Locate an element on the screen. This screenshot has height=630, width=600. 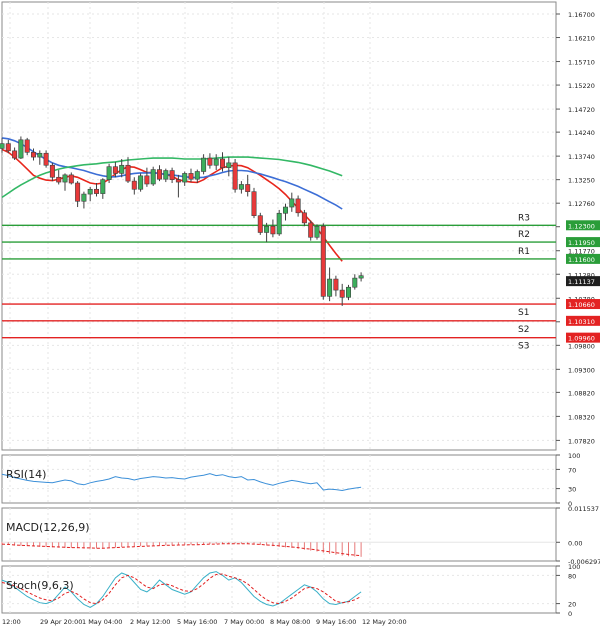
stoch-signal-line is located at coordinates (181, 589).